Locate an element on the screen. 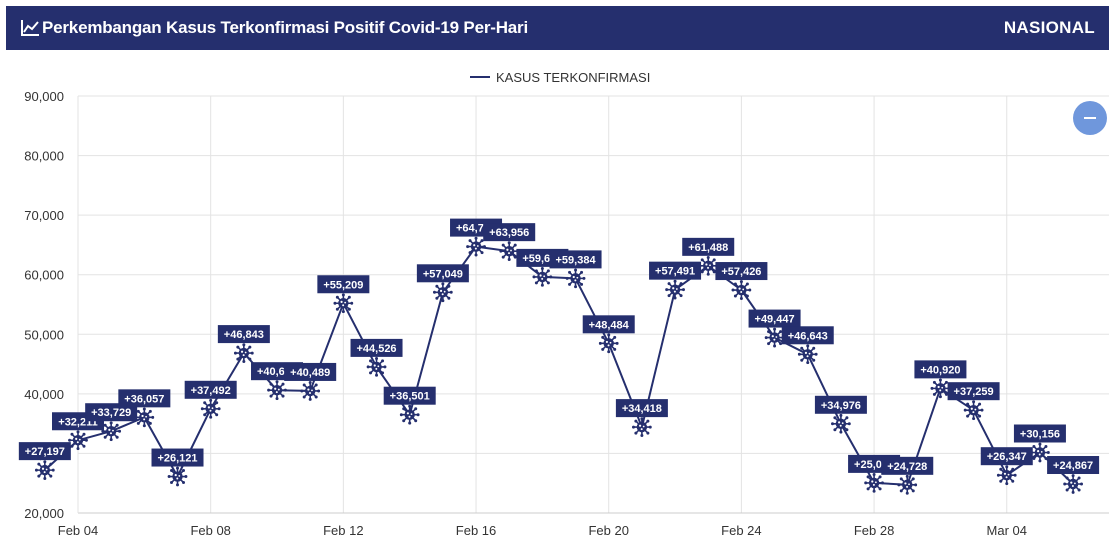 This screenshot has height=551, width=1115. x-tick-label: Feb 12 is located at coordinates (343, 530).